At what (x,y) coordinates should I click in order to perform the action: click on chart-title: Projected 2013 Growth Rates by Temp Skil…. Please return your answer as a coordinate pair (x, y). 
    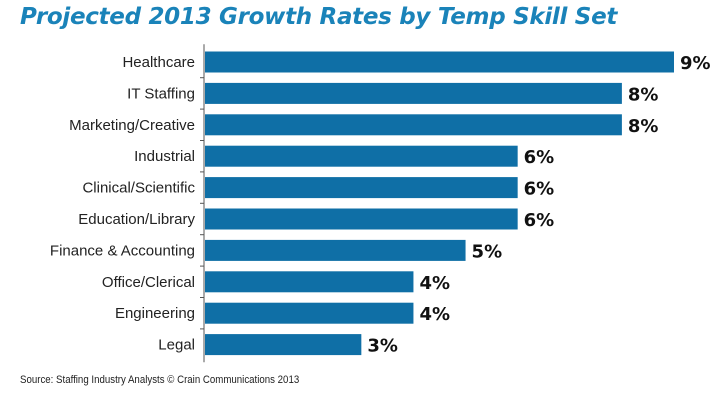
    Looking at the image, I should click on (319, 17).